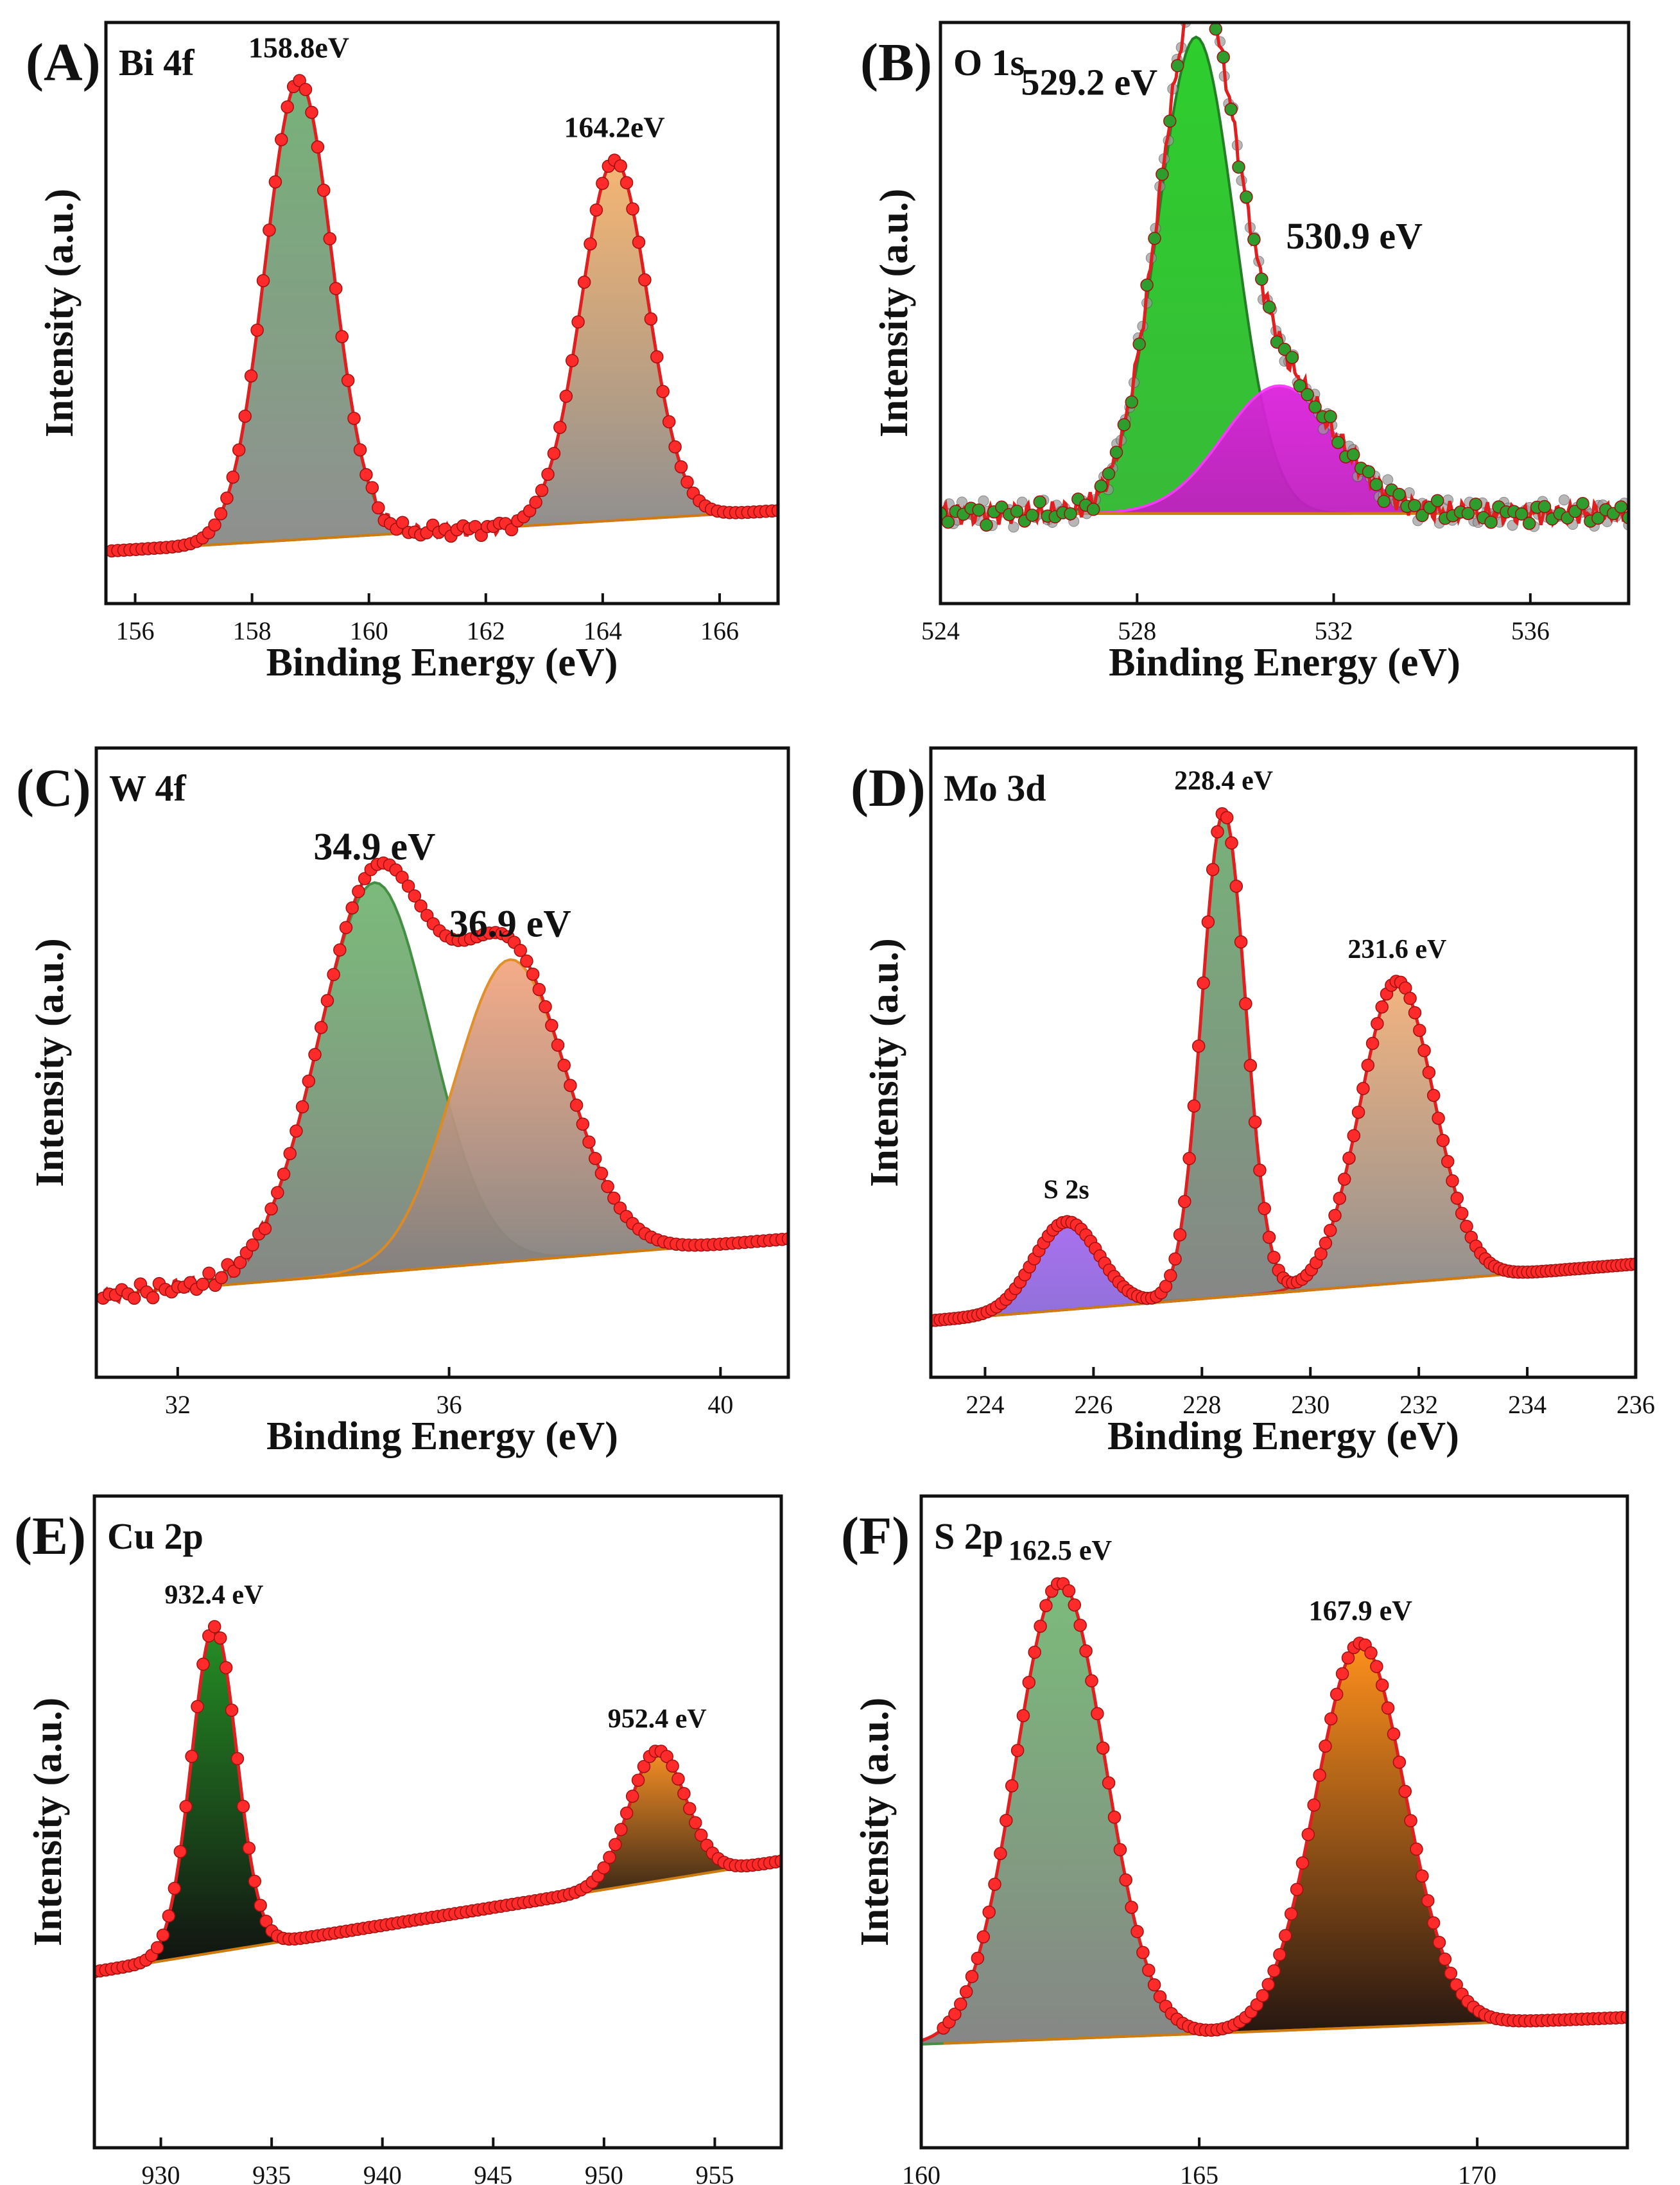 The width and height of the screenshot is (1680, 2185). I want to click on x-tick-label: 224, so click(985, 1404).